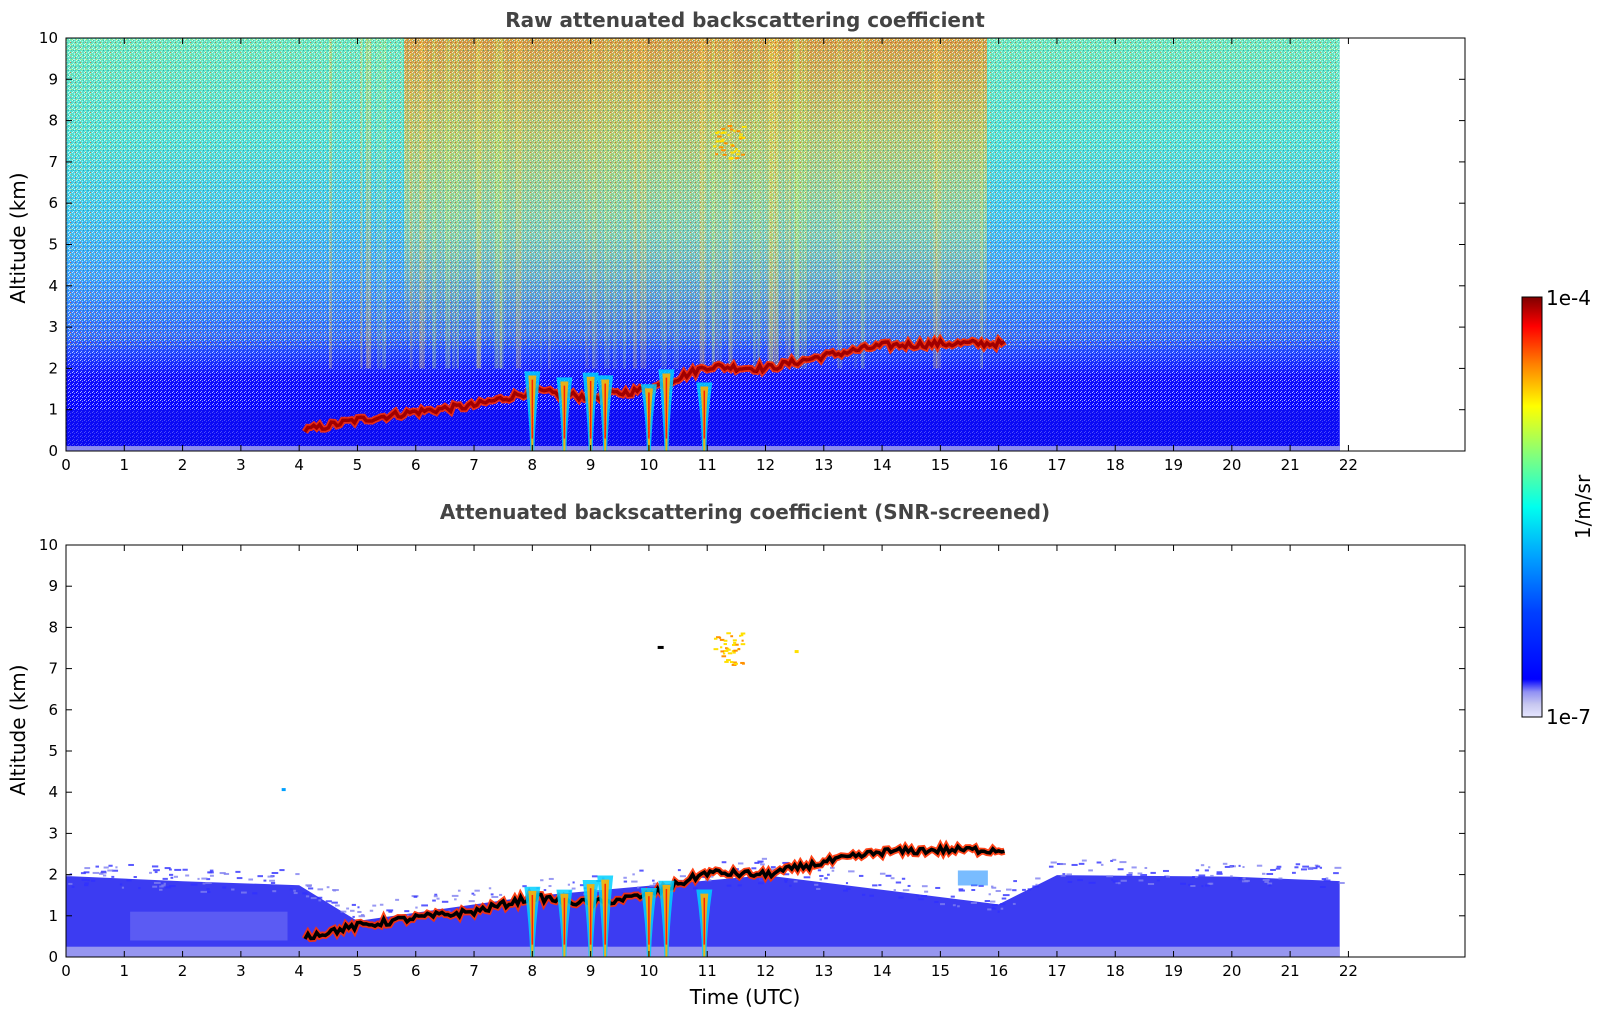 This screenshot has height=1020, width=1606. I want to click on y-tick-label: 0, so click(53, 451).